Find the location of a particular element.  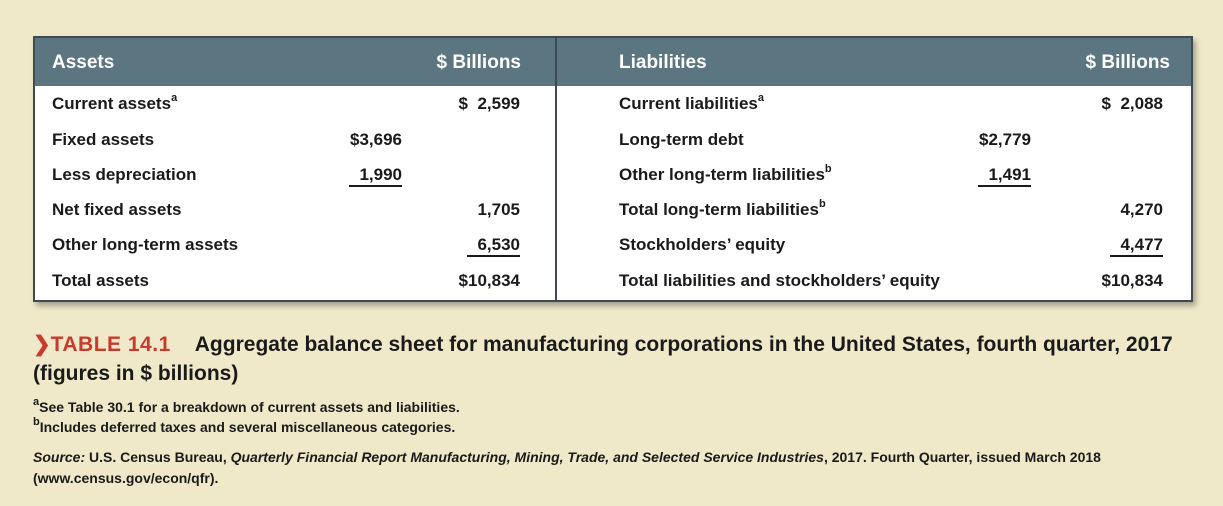

row-label: Current liabilitiesa is located at coordinates (691, 103).